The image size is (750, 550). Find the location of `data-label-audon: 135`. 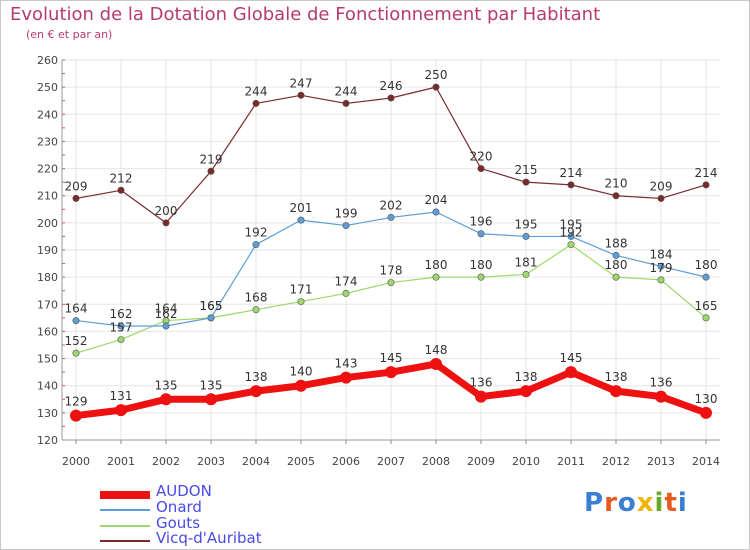

data-label-audon: 135 is located at coordinates (211, 385).